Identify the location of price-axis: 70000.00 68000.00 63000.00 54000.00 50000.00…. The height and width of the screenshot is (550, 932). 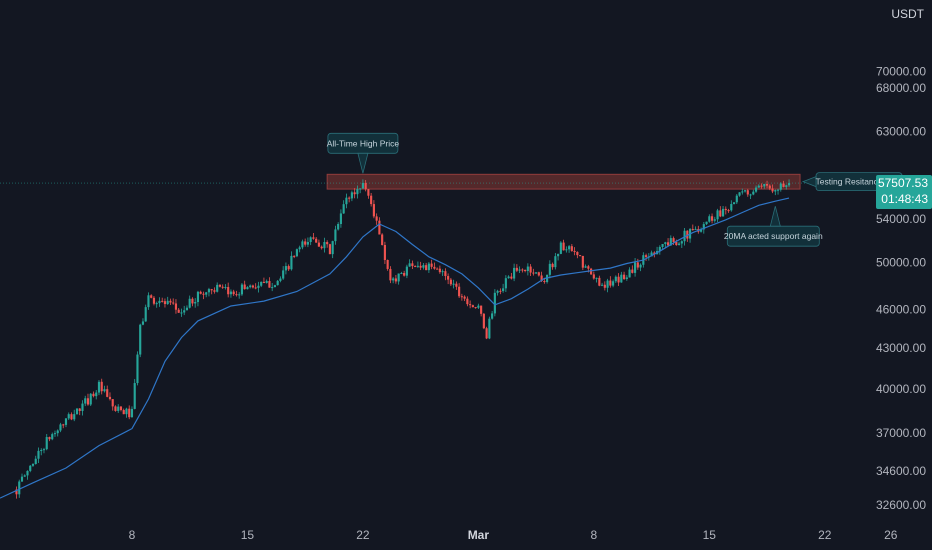
(903, 258).